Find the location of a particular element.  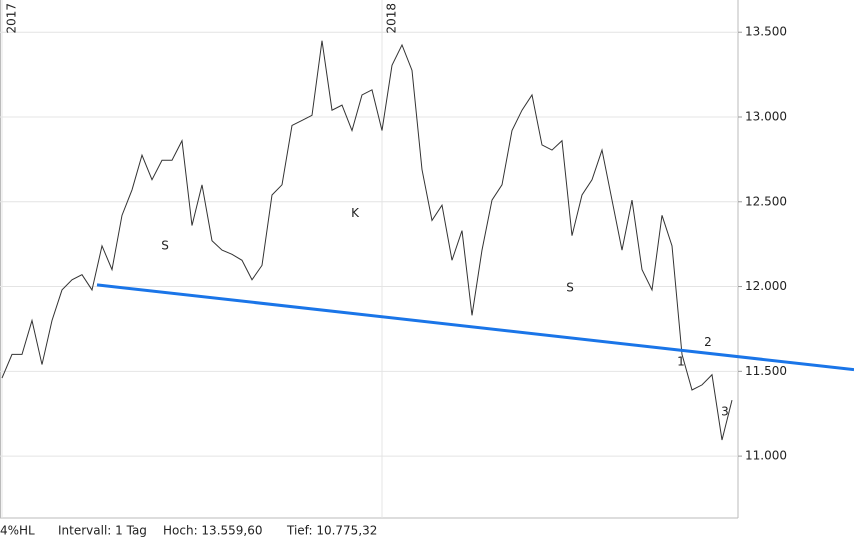

footer-text: Intervall: 1 Tag is located at coordinates (102, 531).